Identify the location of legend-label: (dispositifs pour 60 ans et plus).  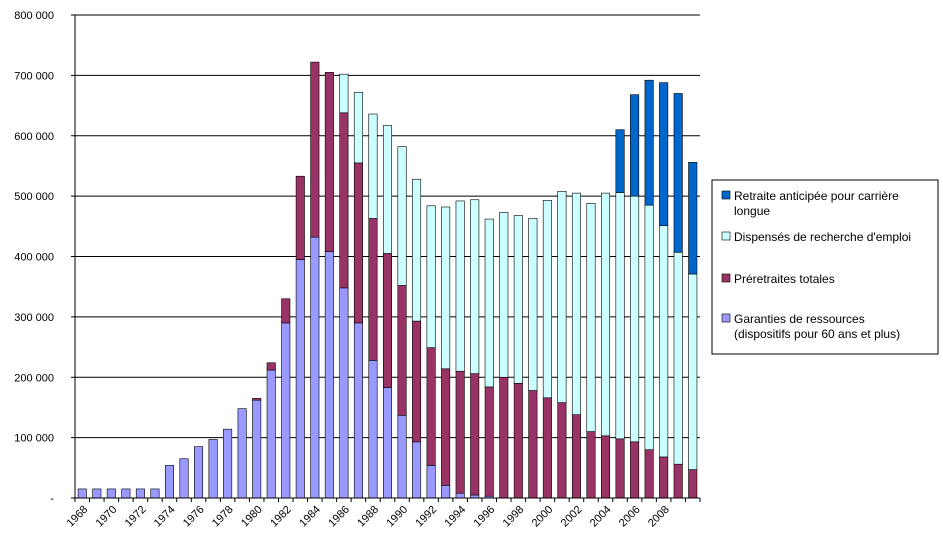
(817, 334).